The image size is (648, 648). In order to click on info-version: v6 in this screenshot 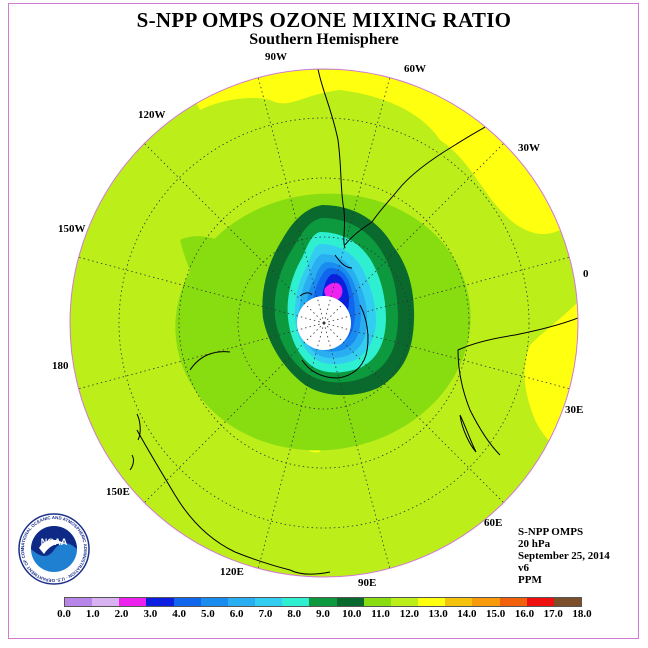, I will do `click(523, 568)`.